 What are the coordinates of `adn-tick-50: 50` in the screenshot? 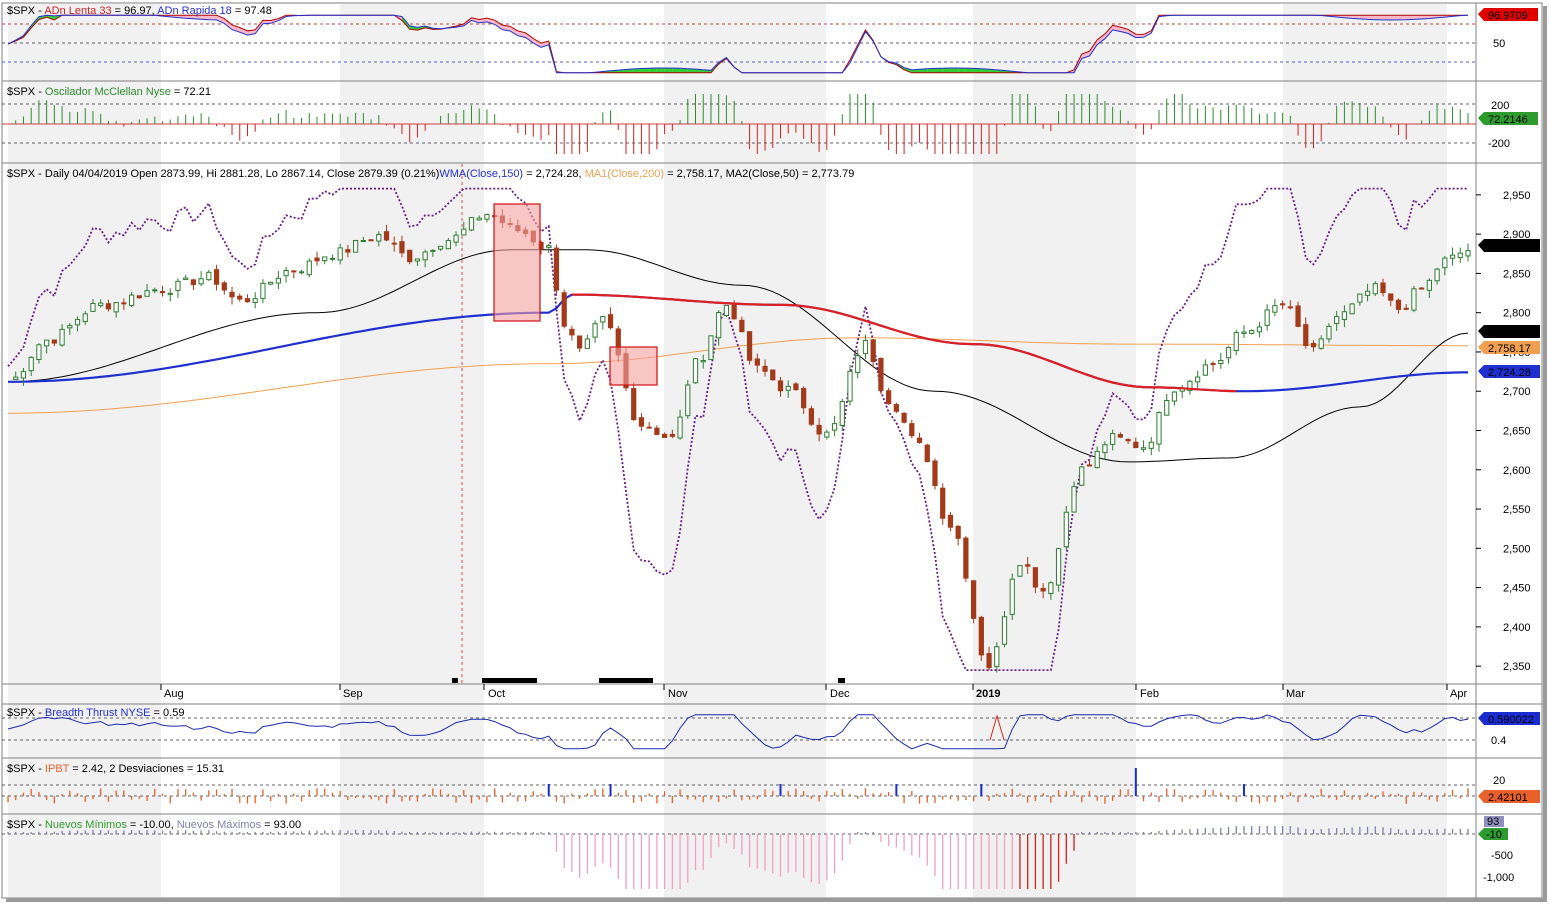 It's located at (1499, 44).